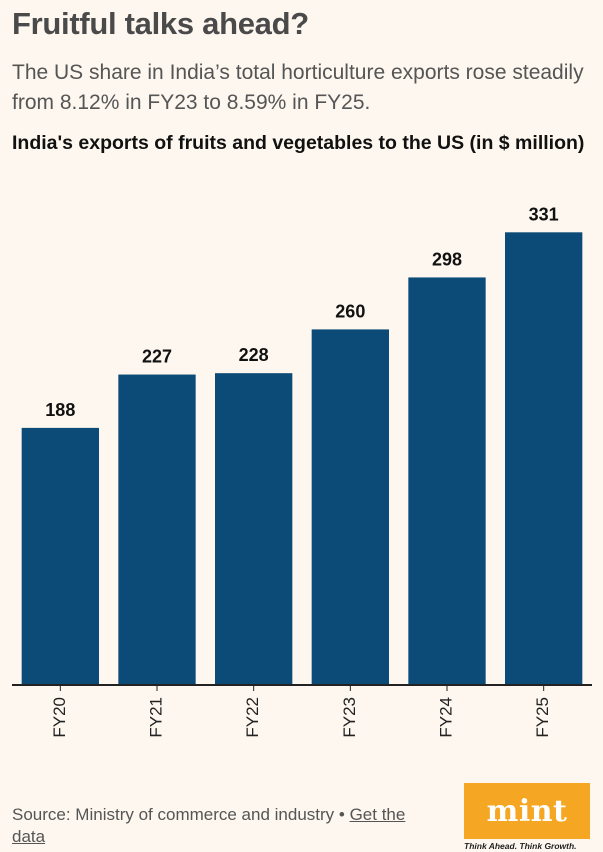 The width and height of the screenshot is (603, 852). What do you see at coordinates (252, 717) in the screenshot?
I see `x-tick-label-fy22: FY22` at bounding box center [252, 717].